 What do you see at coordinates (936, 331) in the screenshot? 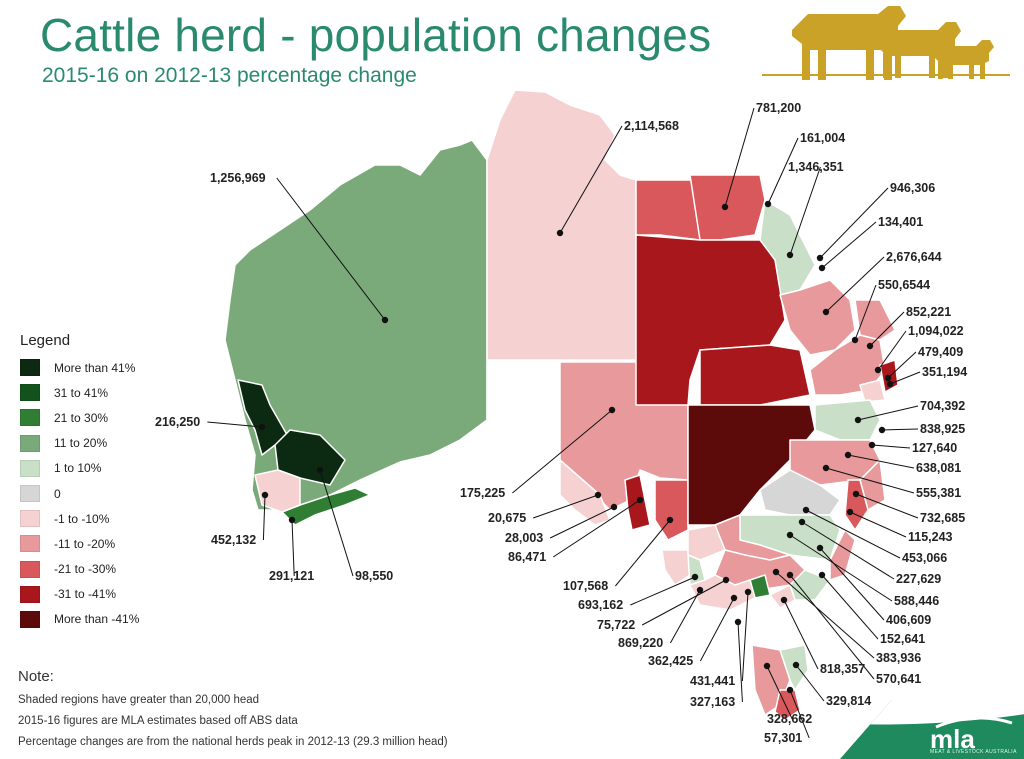
I see `herd-count-label: 1,094,022` at bounding box center [936, 331].